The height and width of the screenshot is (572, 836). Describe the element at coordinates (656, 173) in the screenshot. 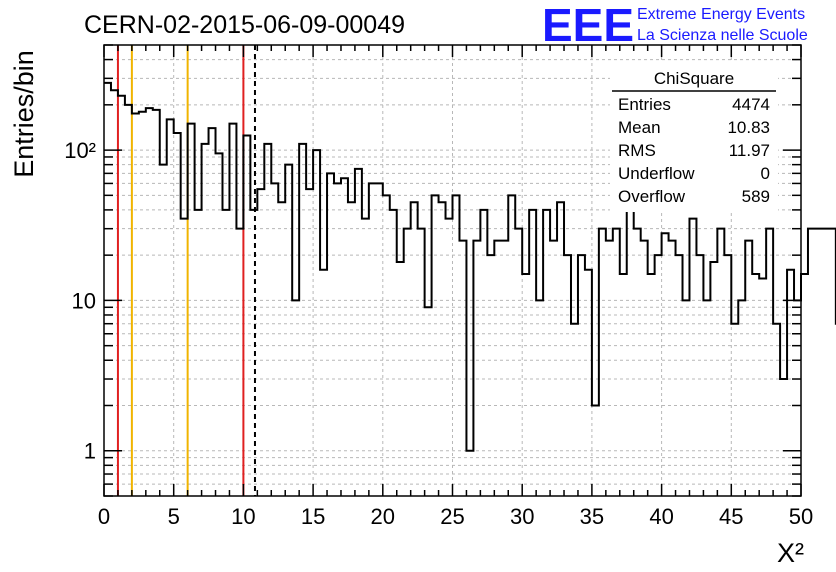

I see `stats-row-label: Underflow` at that location.